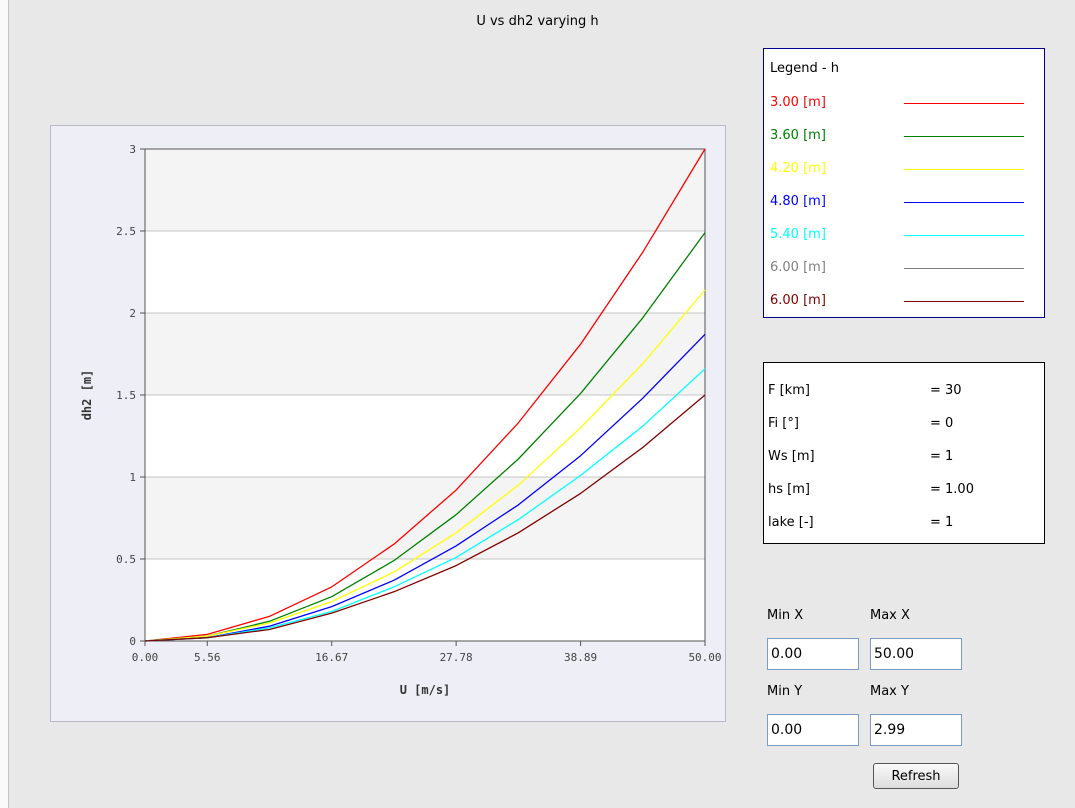 The width and height of the screenshot is (1075, 808). What do you see at coordinates (456, 657) in the screenshot?
I see `x-tick-label: 27.78` at bounding box center [456, 657].